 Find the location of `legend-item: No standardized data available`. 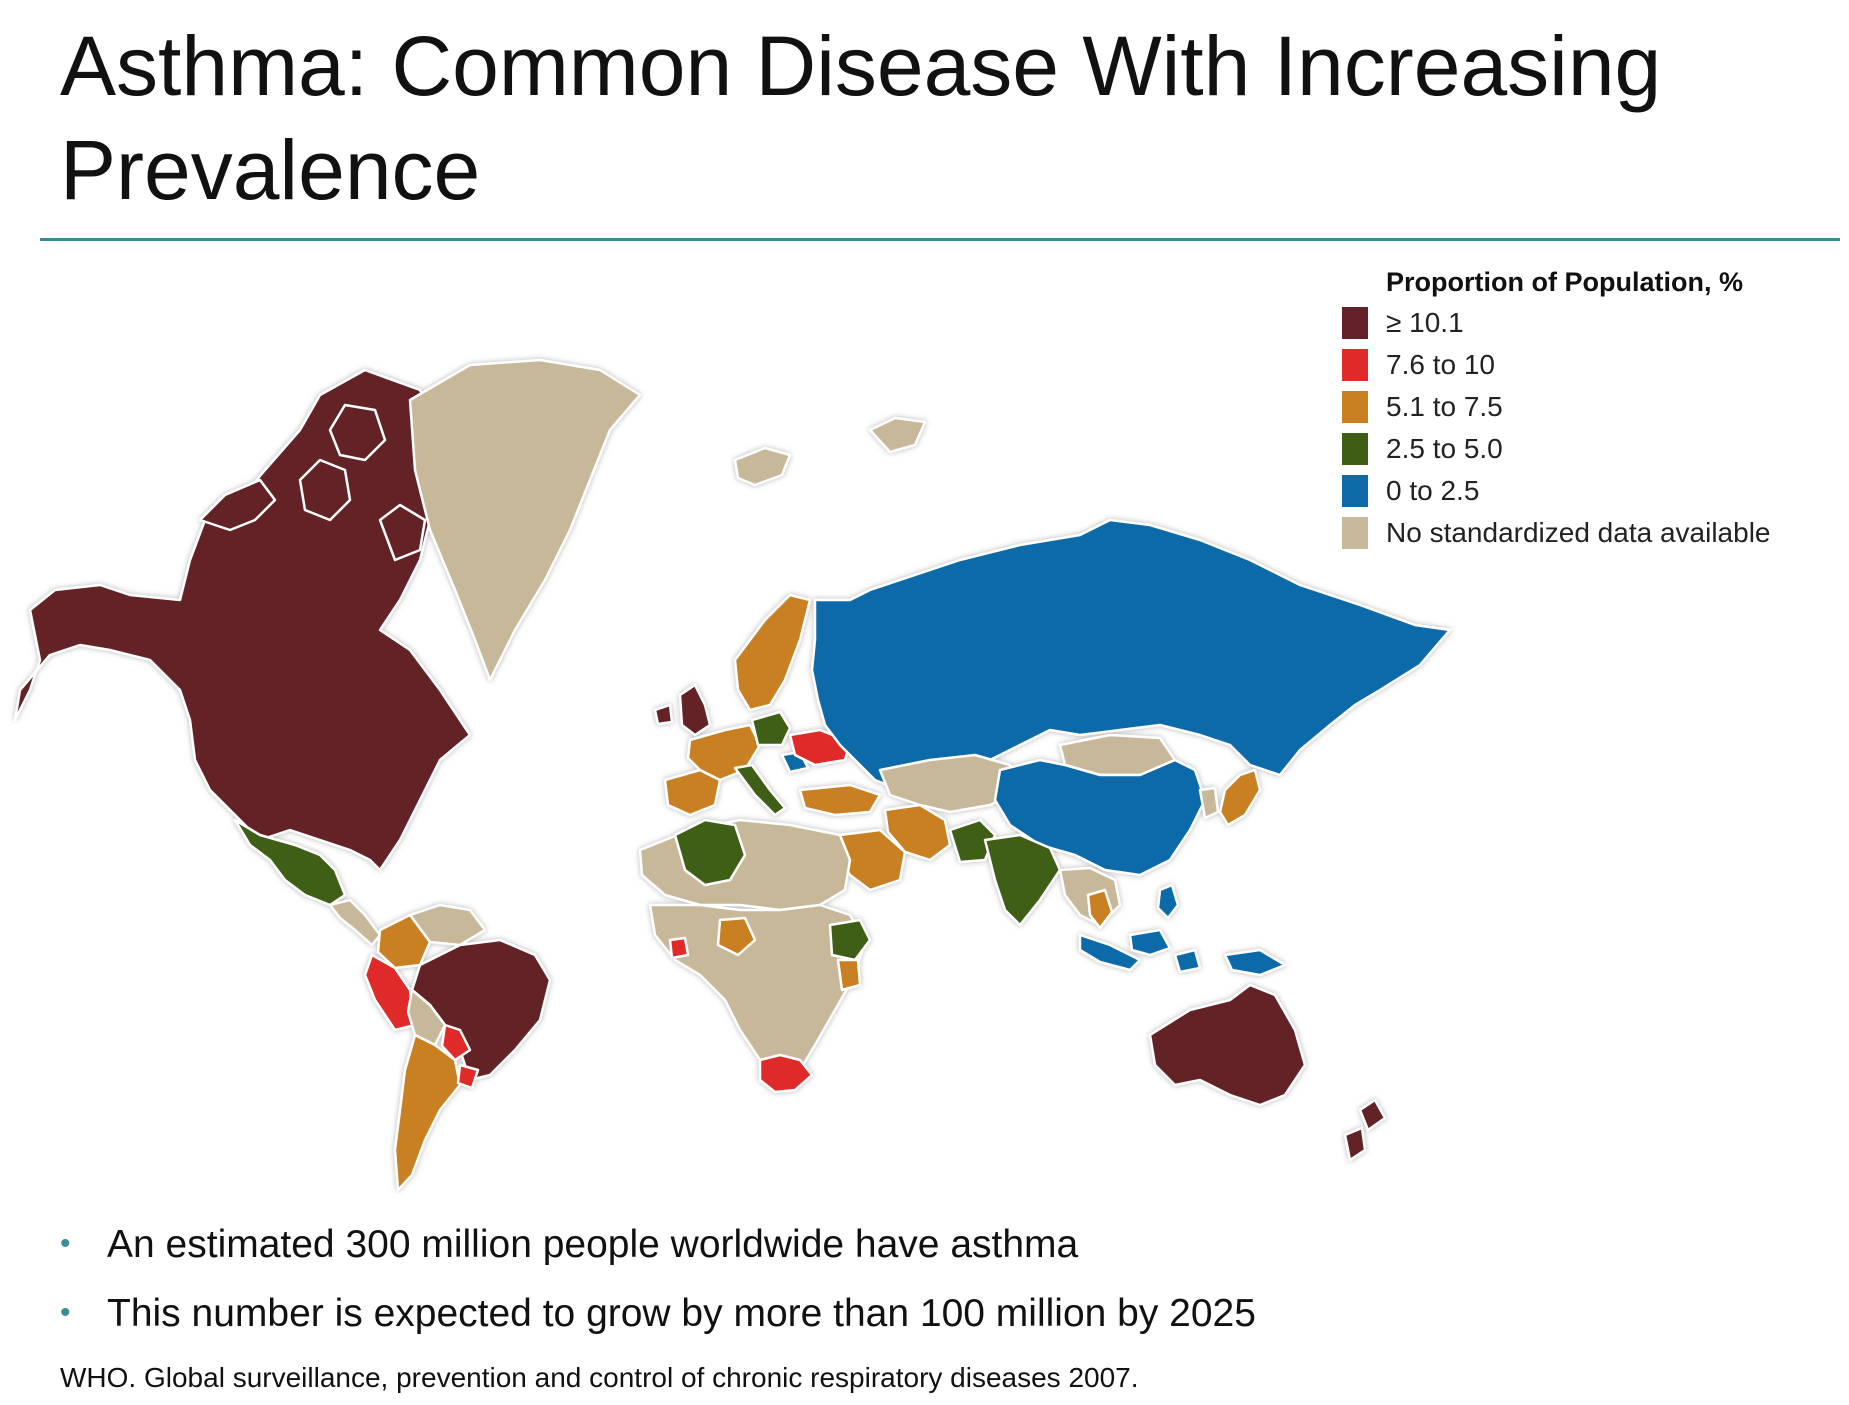

legend-item: No standardized data available is located at coordinates (1592, 533).